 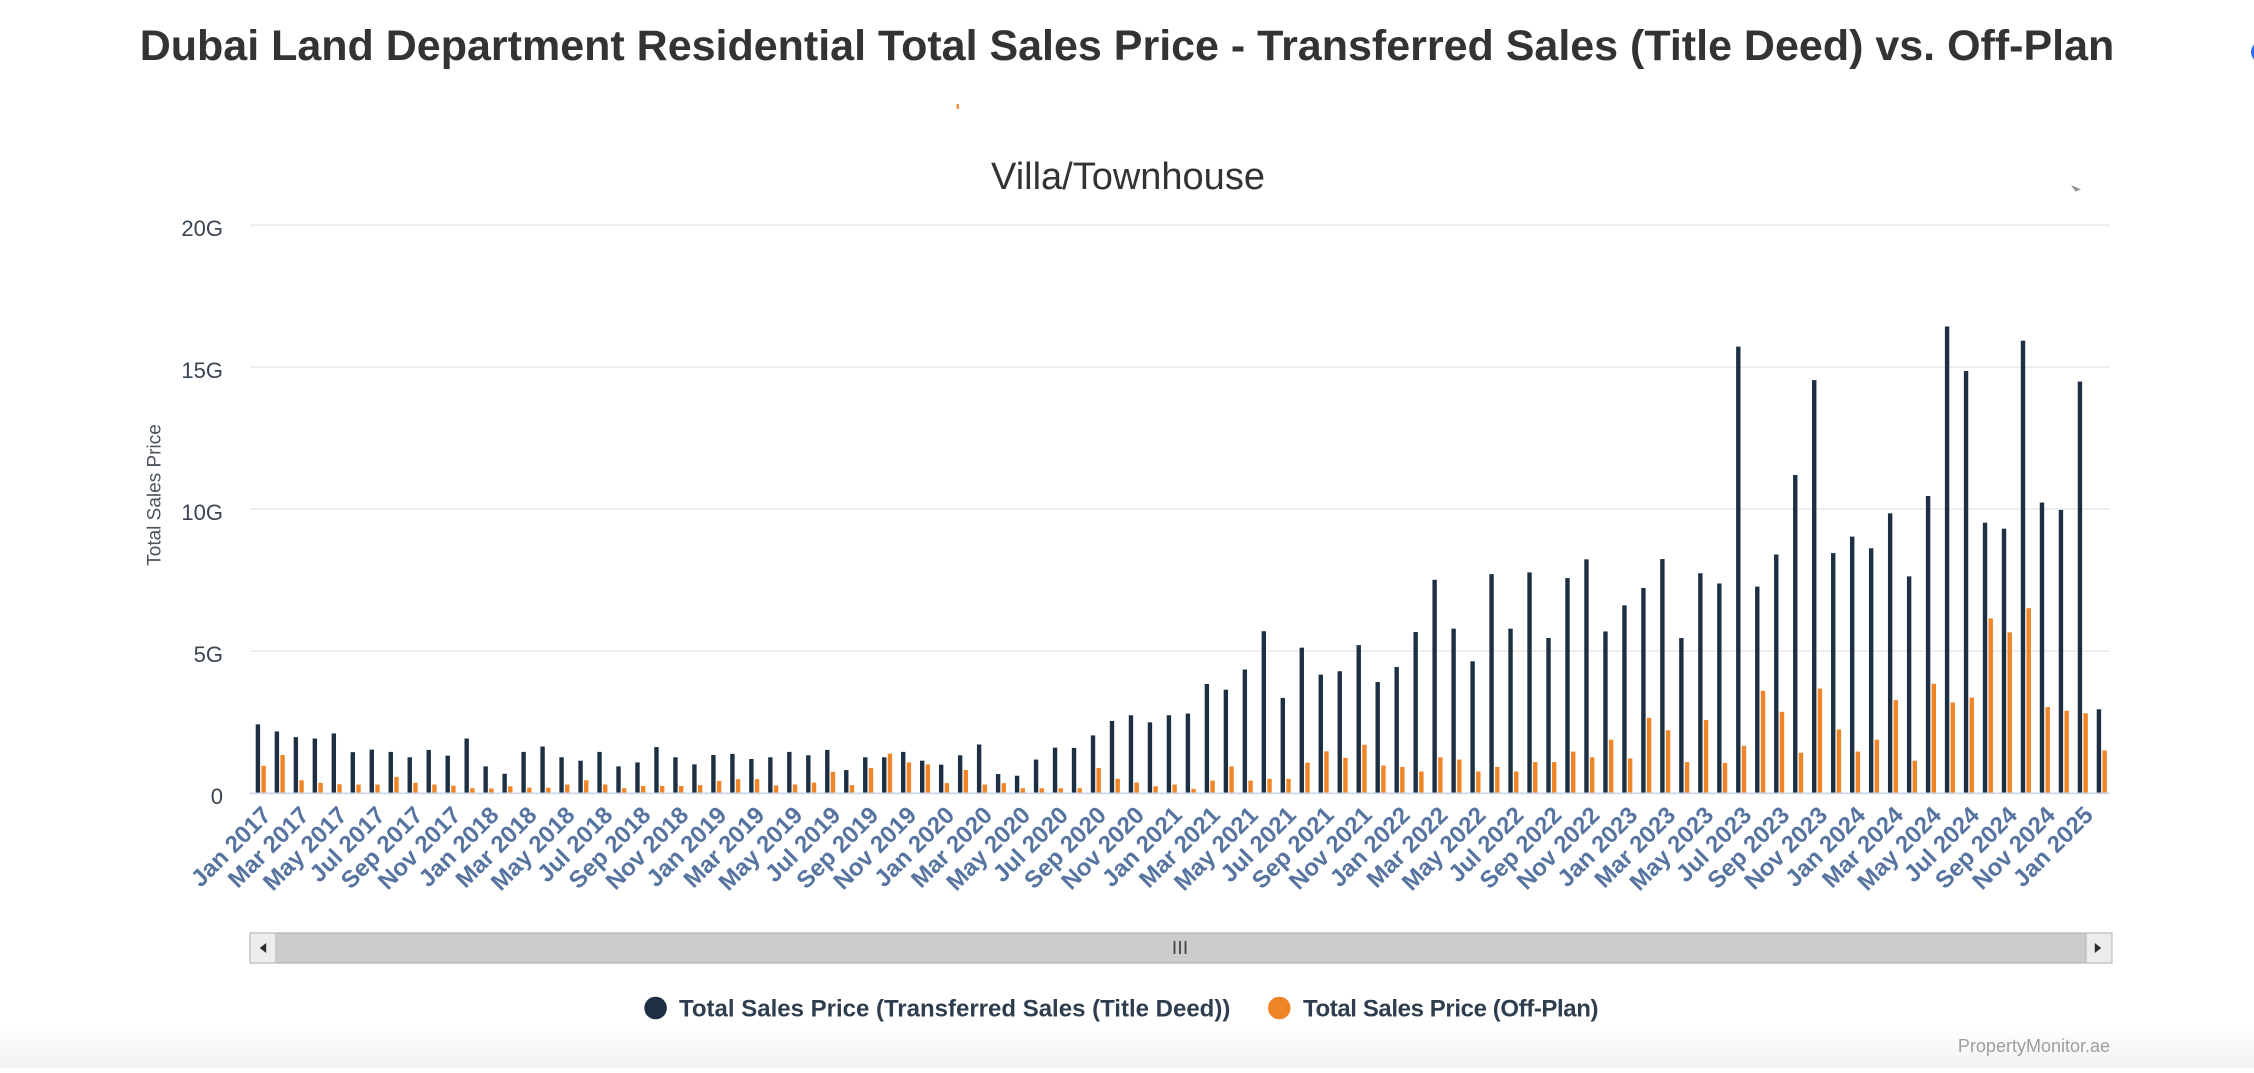 What do you see at coordinates (1128, 177) in the screenshot?
I see `svg-text: Villa/Townhouse` at bounding box center [1128, 177].